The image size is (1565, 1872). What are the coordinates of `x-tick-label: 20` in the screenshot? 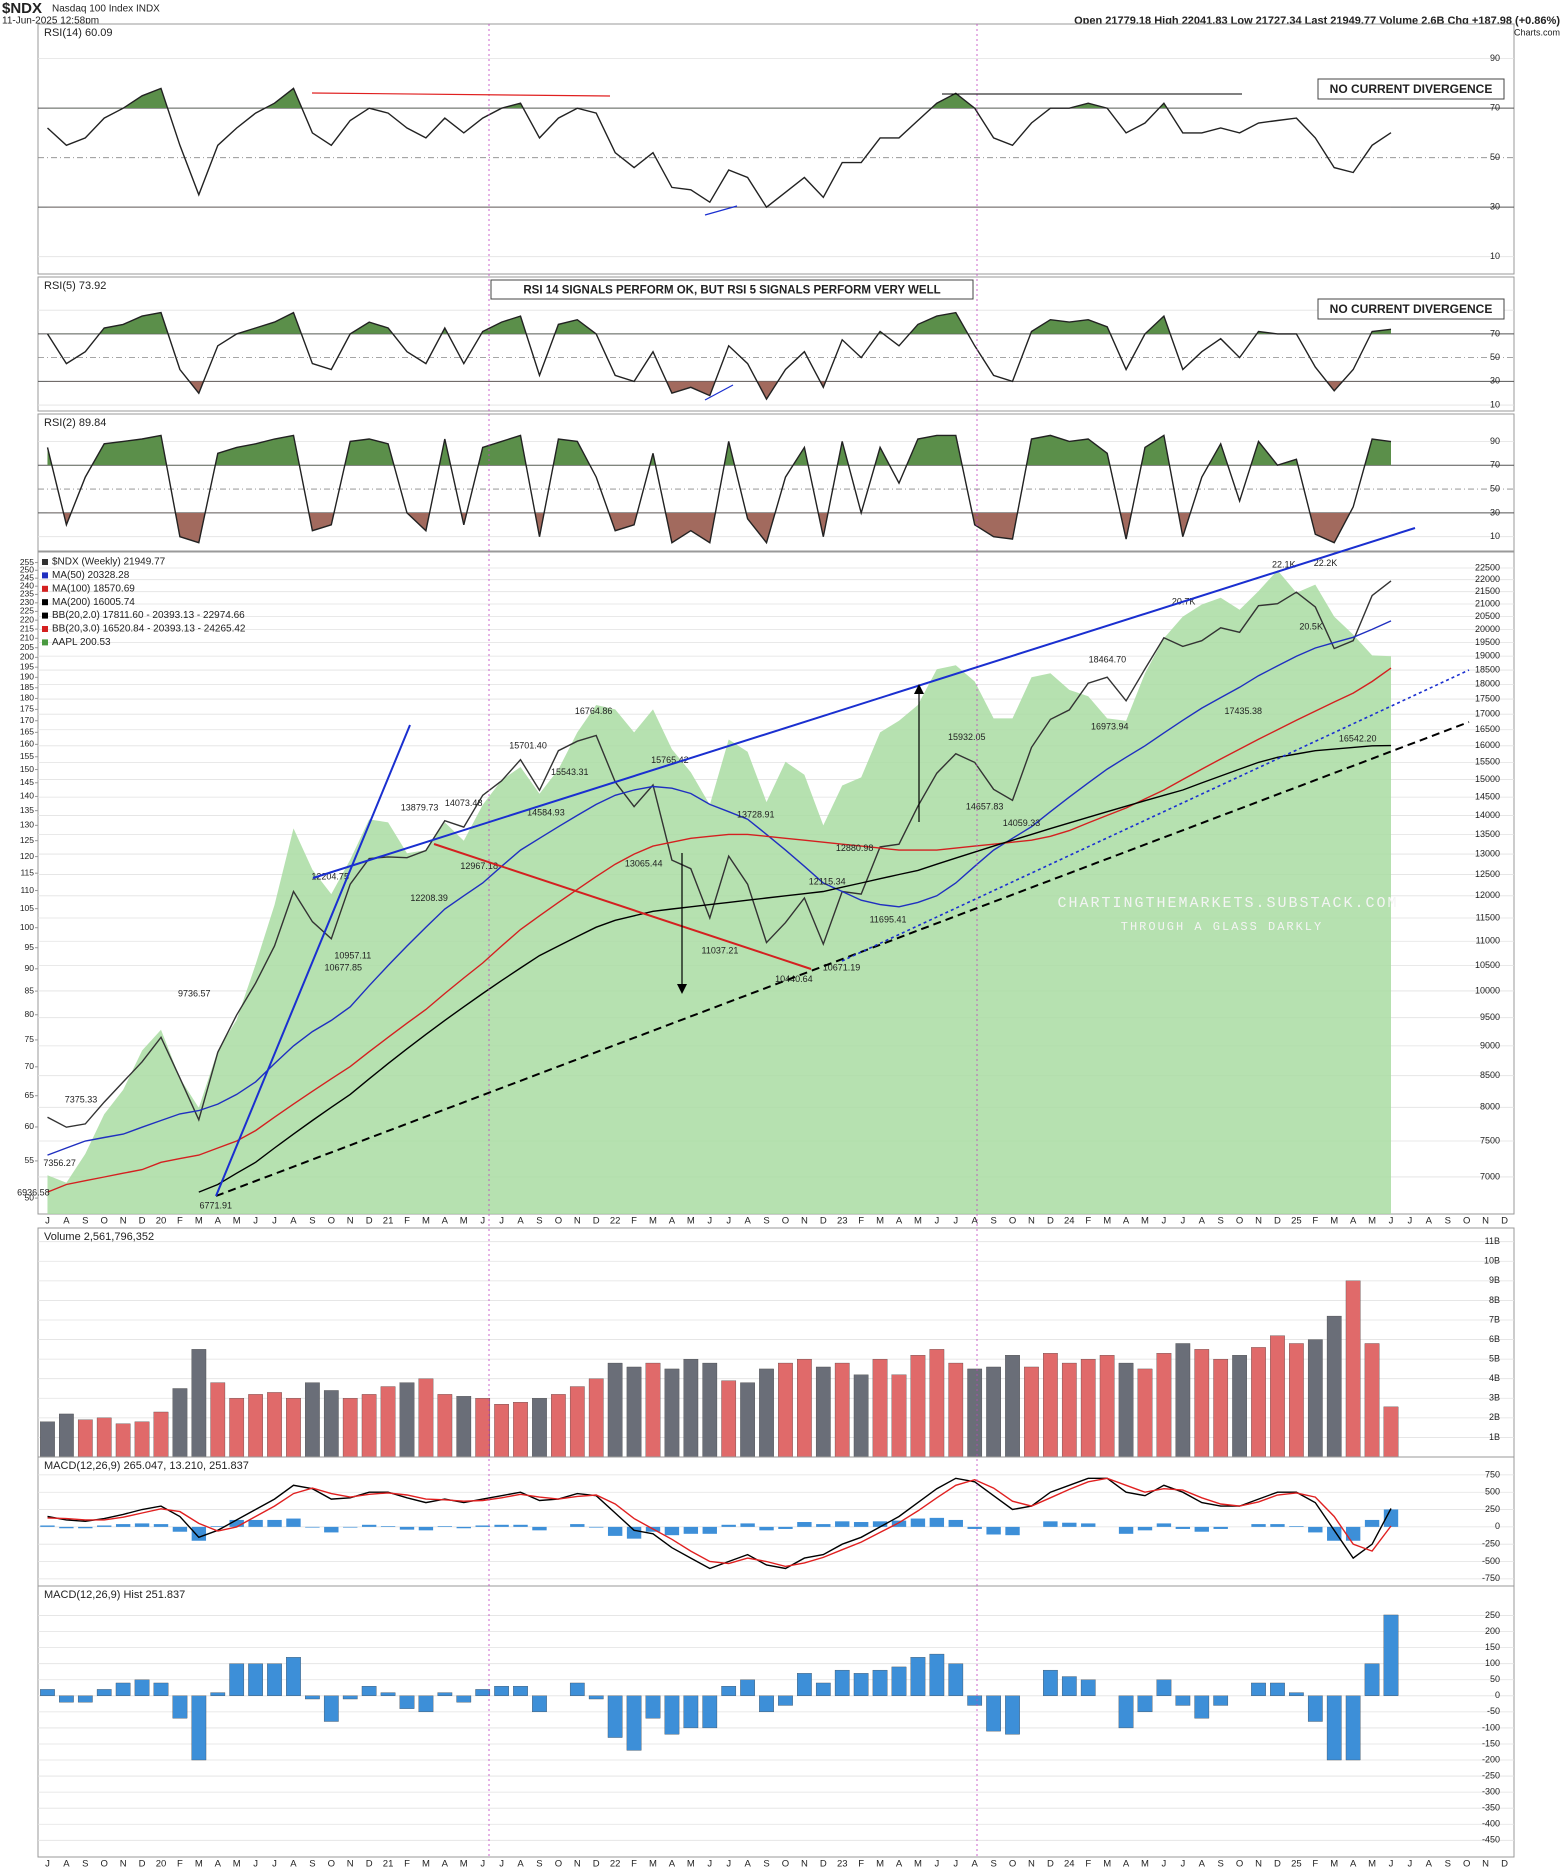 It's located at (161, 1864).